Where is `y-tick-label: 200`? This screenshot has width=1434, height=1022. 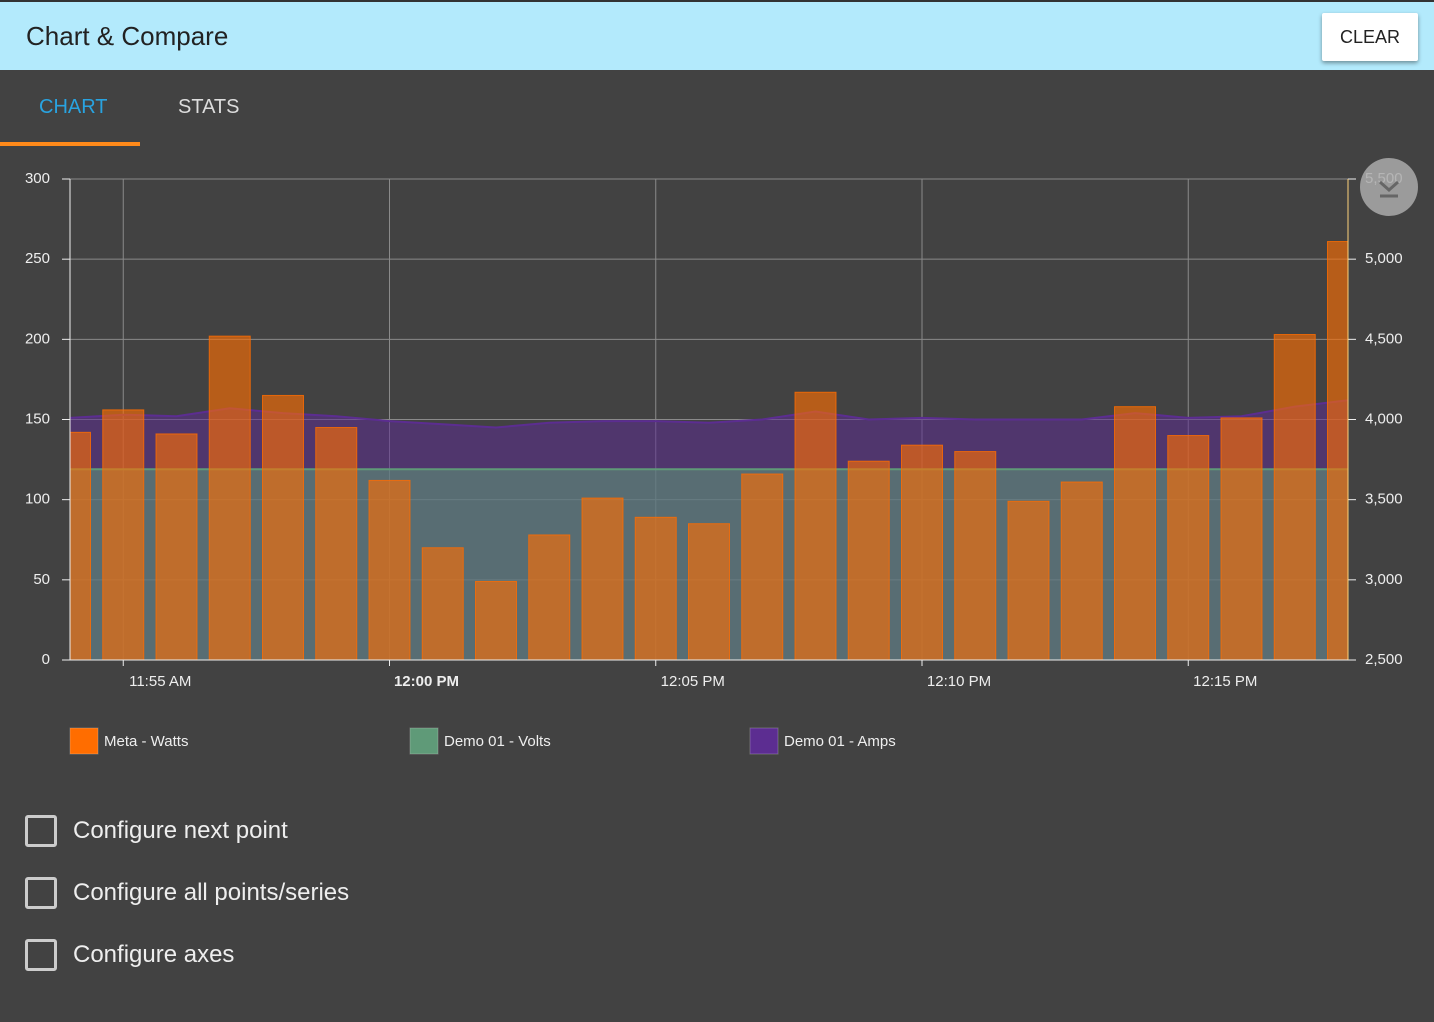
y-tick-label: 200 is located at coordinates (37, 338).